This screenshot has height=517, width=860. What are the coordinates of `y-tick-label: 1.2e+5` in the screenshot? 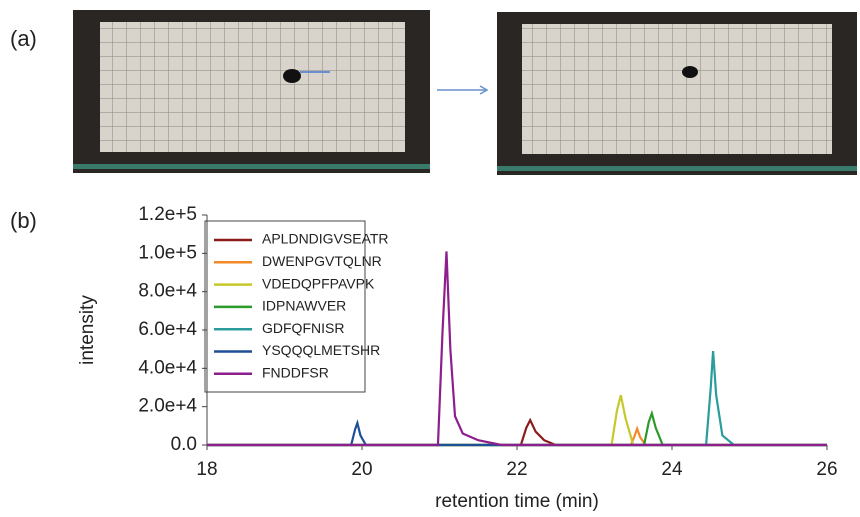 It's located at (167, 214).